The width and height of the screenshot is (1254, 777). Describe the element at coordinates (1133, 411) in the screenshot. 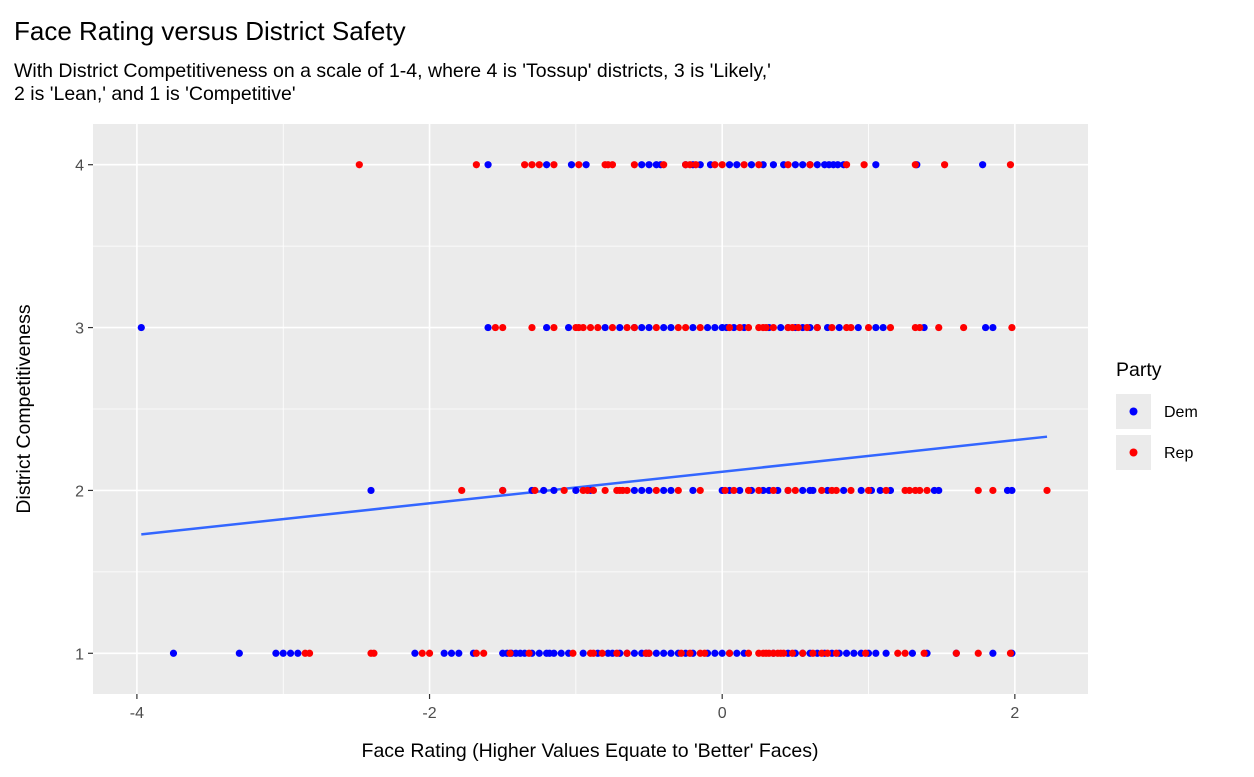

I see `legend-key-dem` at that location.